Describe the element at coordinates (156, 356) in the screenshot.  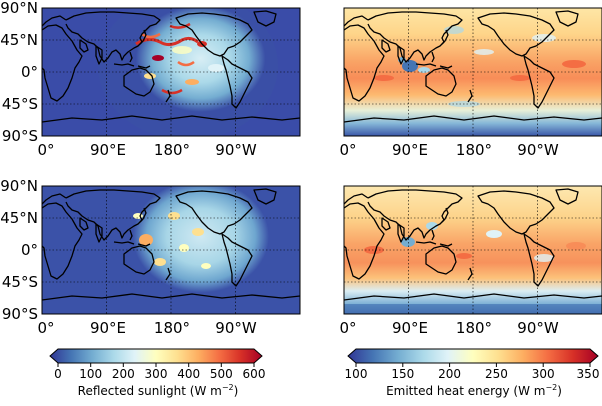
I see `colorbar-reflected-bar` at that location.